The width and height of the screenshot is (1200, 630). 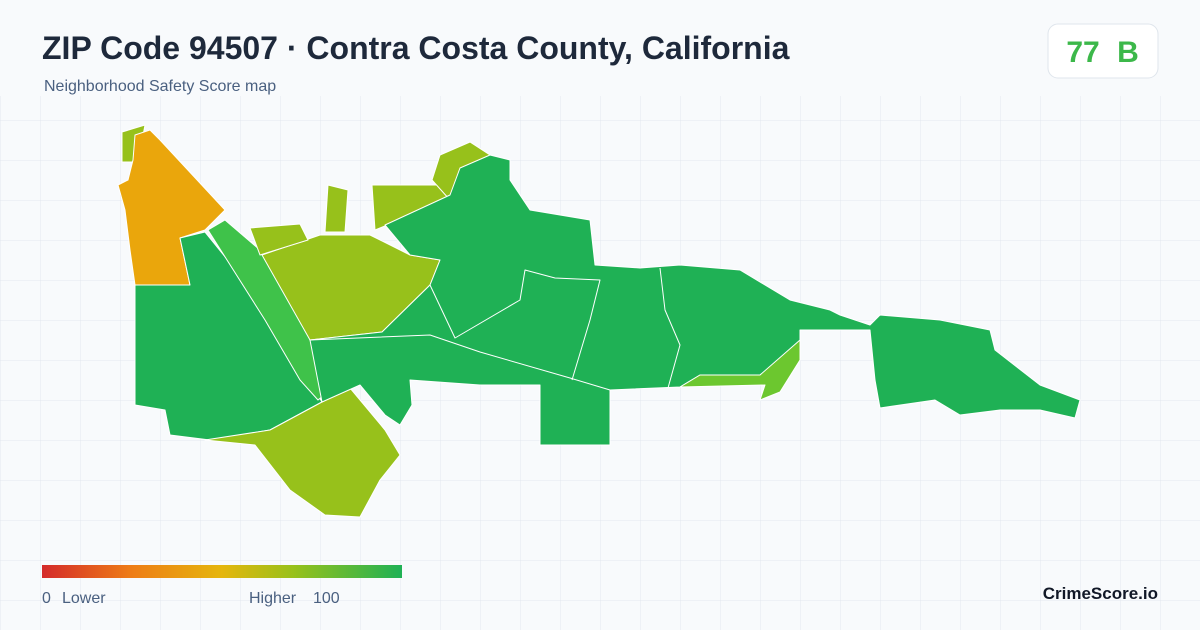 What do you see at coordinates (84, 598) in the screenshot?
I see `legend-min-label: Lower` at bounding box center [84, 598].